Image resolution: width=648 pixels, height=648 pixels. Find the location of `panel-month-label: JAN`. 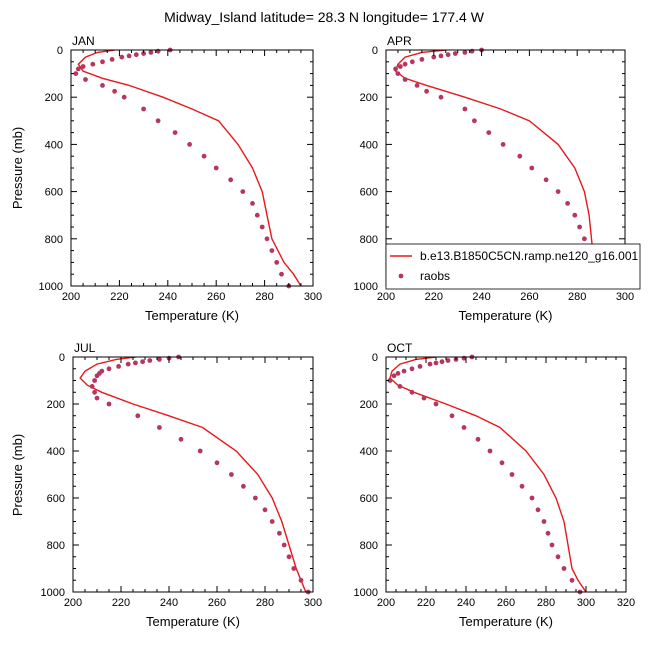

panel-month-label: JAN is located at coordinates (83, 41).